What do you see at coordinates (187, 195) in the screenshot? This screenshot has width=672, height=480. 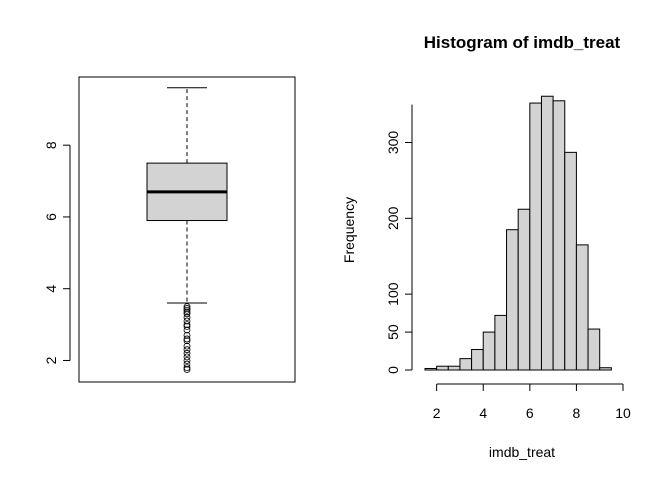 I see `boxplot-body` at bounding box center [187, 195].